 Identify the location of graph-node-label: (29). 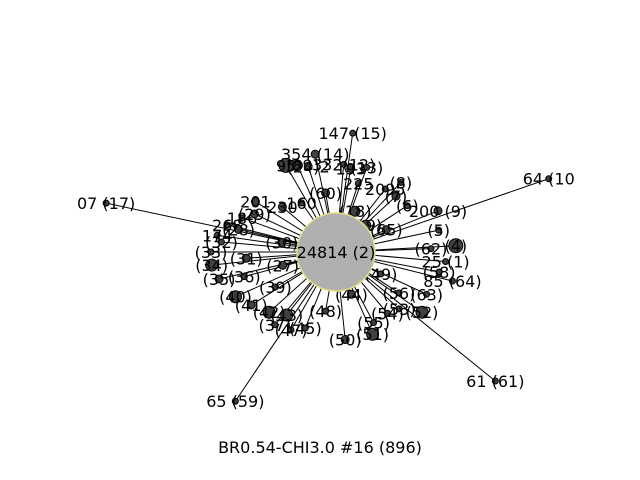
(254, 214).